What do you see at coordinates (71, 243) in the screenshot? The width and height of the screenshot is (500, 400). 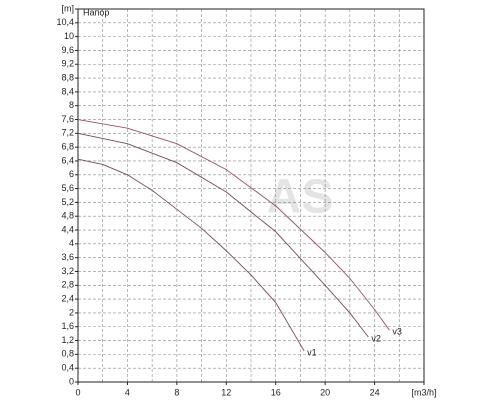 I see `y-tick-label: 4` at bounding box center [71, 243].